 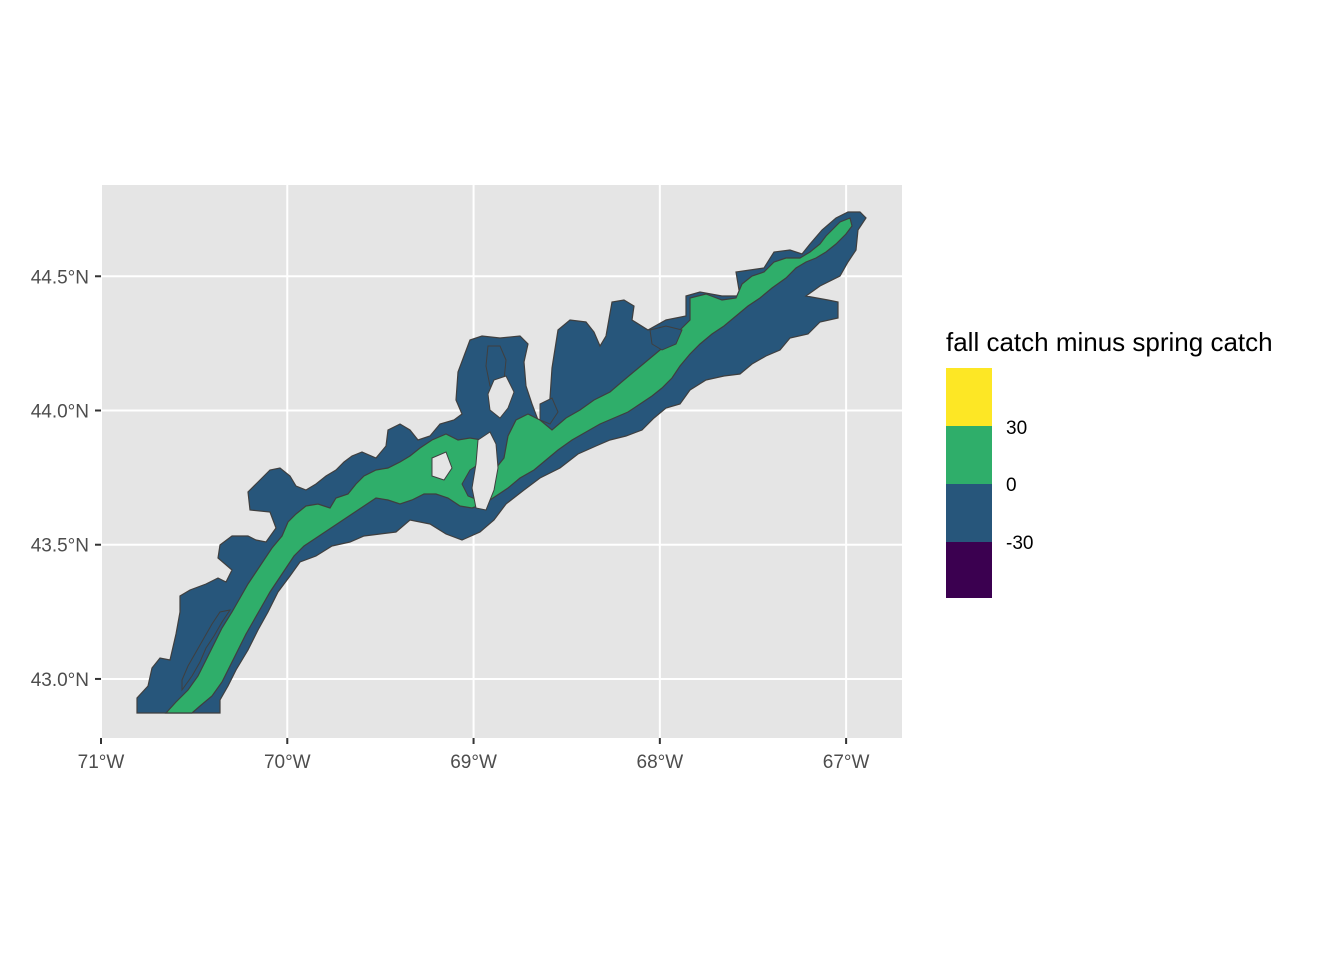 I want to click on x-tick-label: 68°W, so click(x=660, y=762).